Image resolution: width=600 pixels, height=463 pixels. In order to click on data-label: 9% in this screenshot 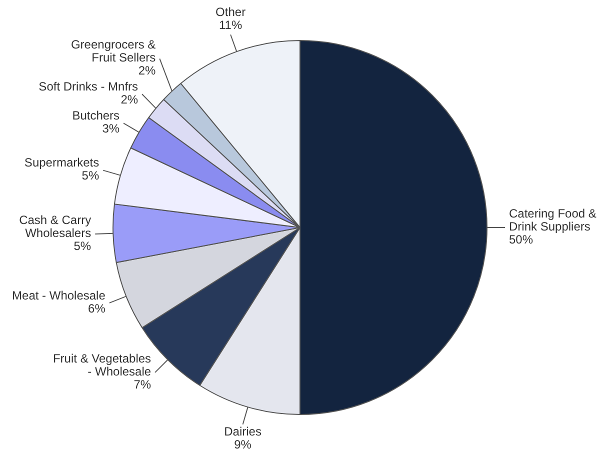, I will do `click(243, 445)`.